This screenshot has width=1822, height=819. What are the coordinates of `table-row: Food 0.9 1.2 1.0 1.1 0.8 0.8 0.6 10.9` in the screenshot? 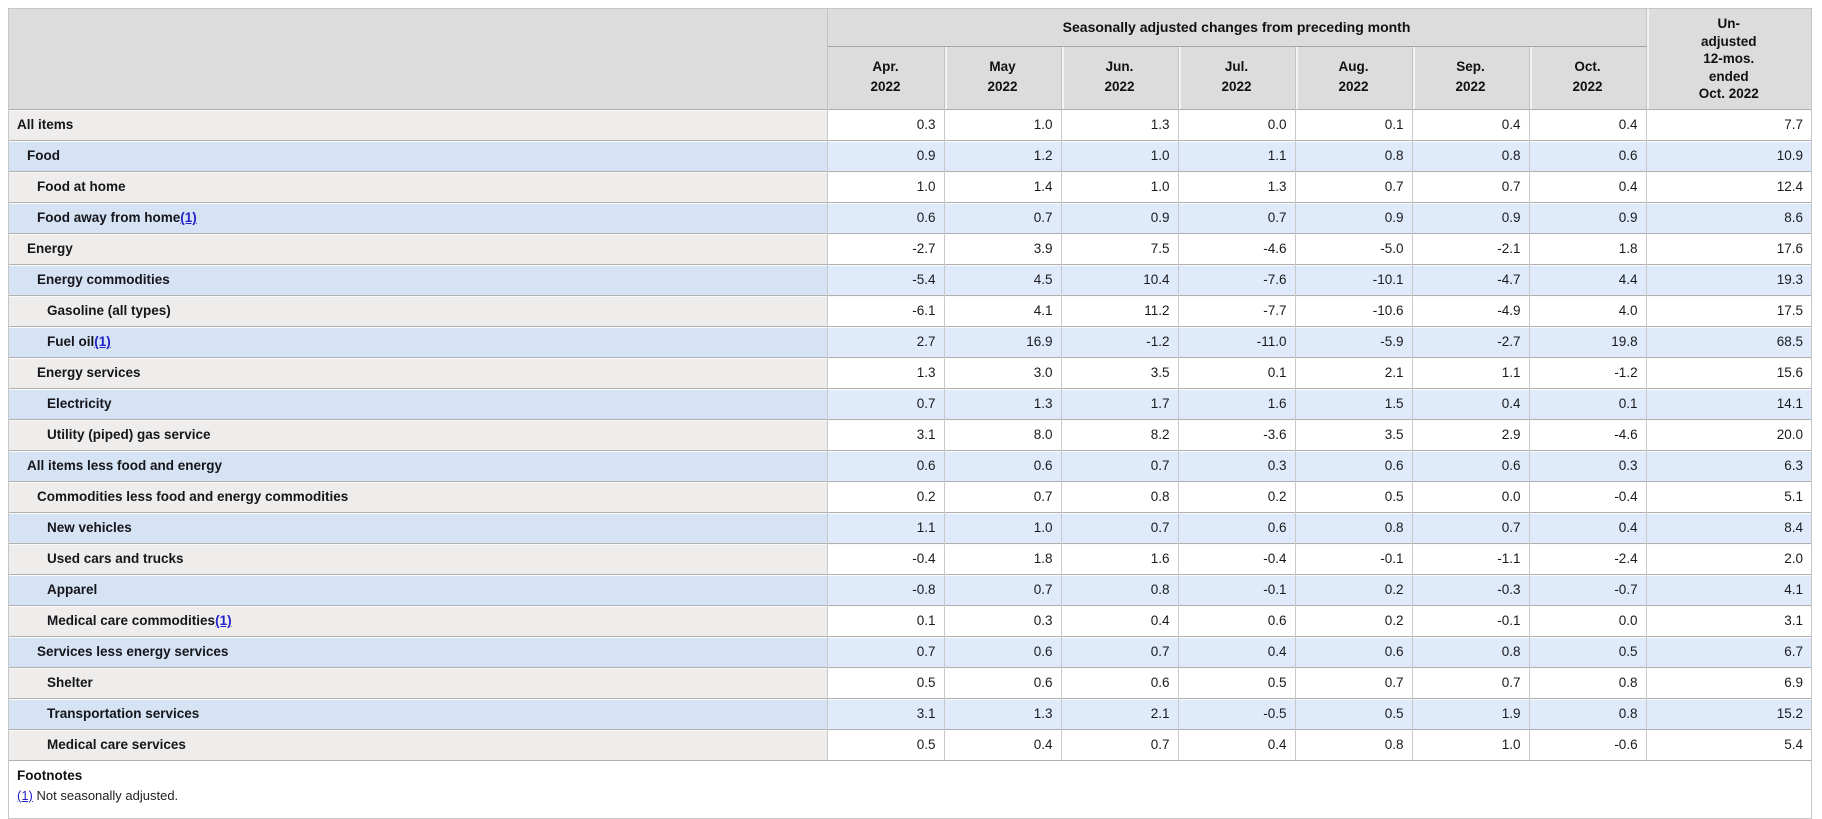 It's located at (910, 155).